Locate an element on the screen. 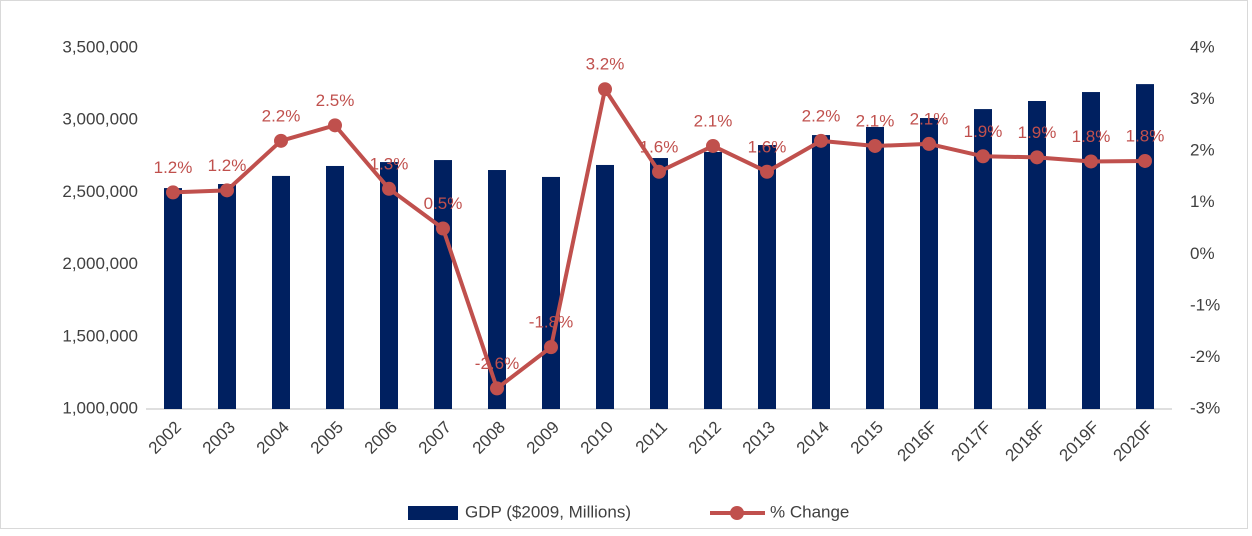 The width and height of the screenshot is (1252, 536). x-tick-label: 2002 is located at coordinates (165, 438).